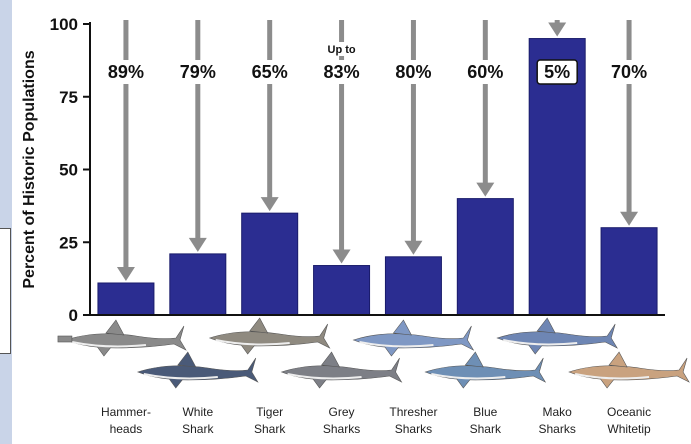  I want to click on decline-percent-label: 83%, so click(342, 72).